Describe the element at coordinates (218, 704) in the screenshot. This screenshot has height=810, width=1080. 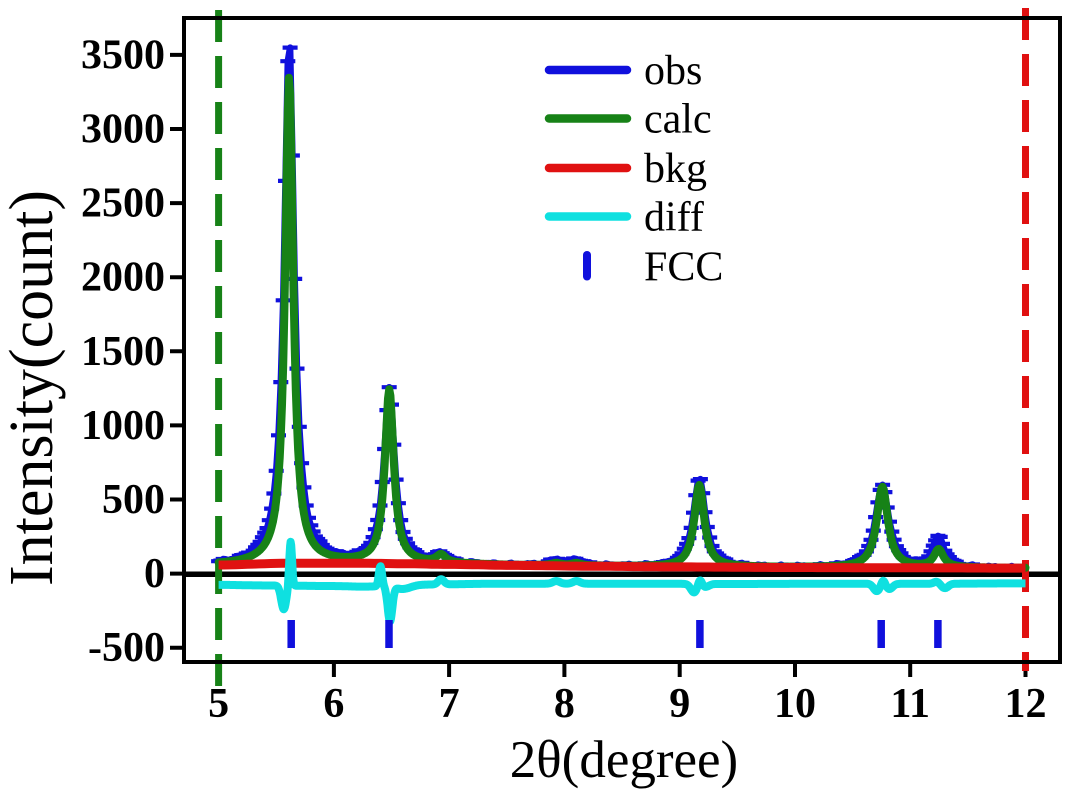
I see `svg-text: 5` at that location.